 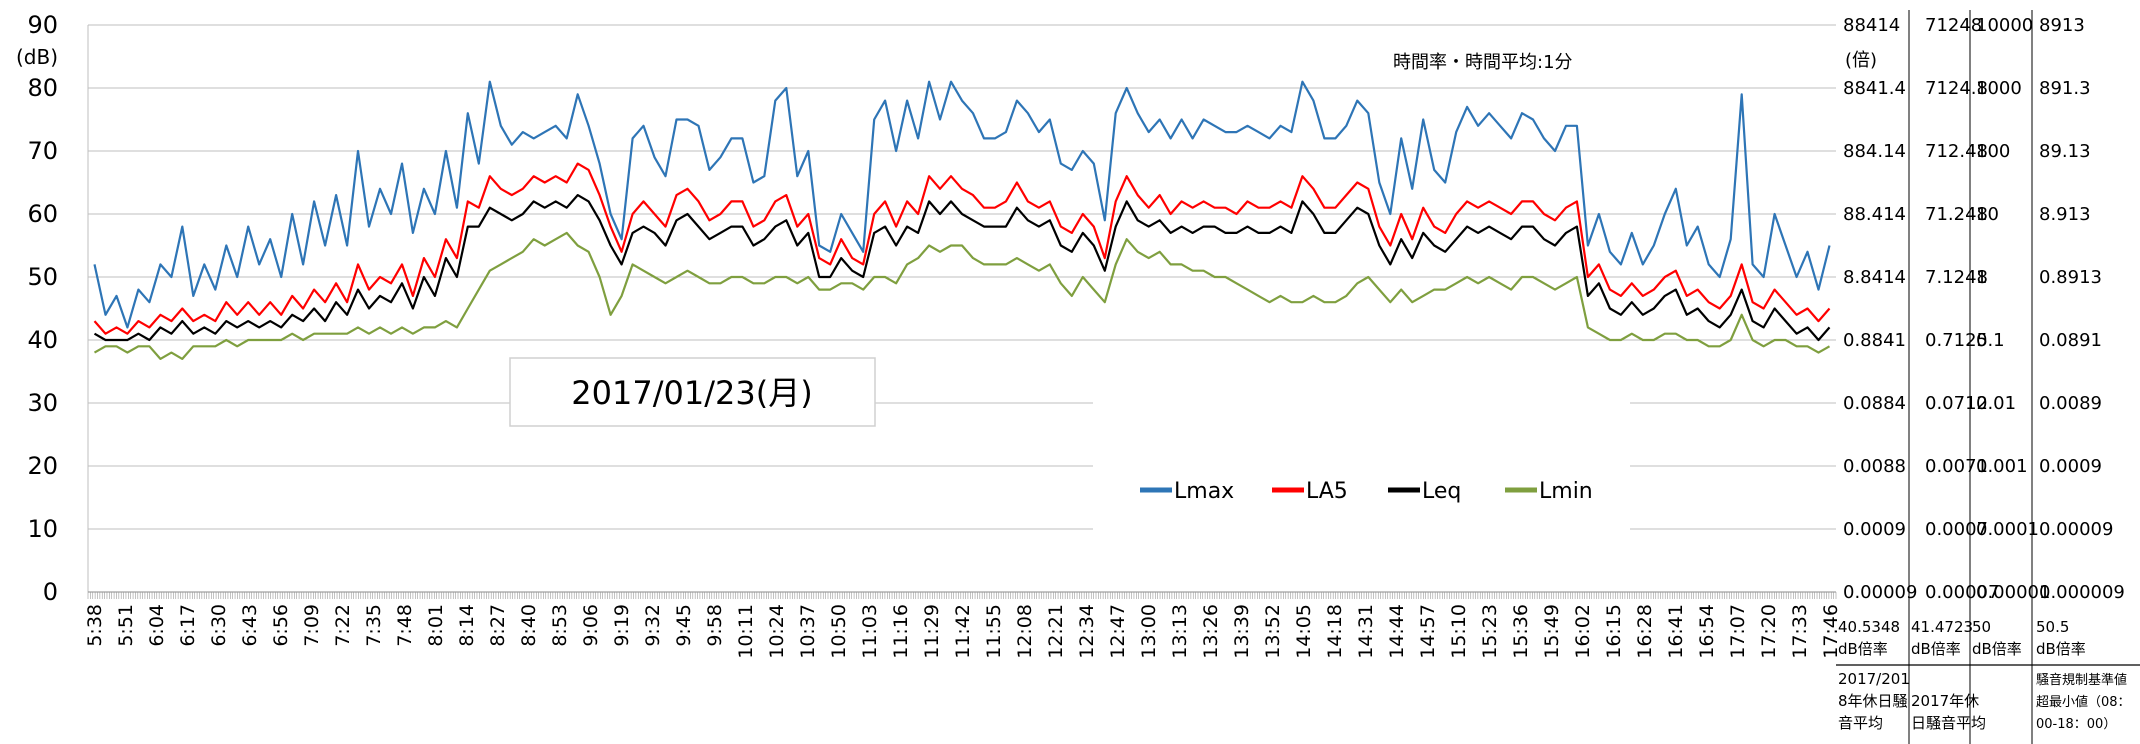 I want to click on right-tick-label: 71.248, so click(x=1956, y=214).